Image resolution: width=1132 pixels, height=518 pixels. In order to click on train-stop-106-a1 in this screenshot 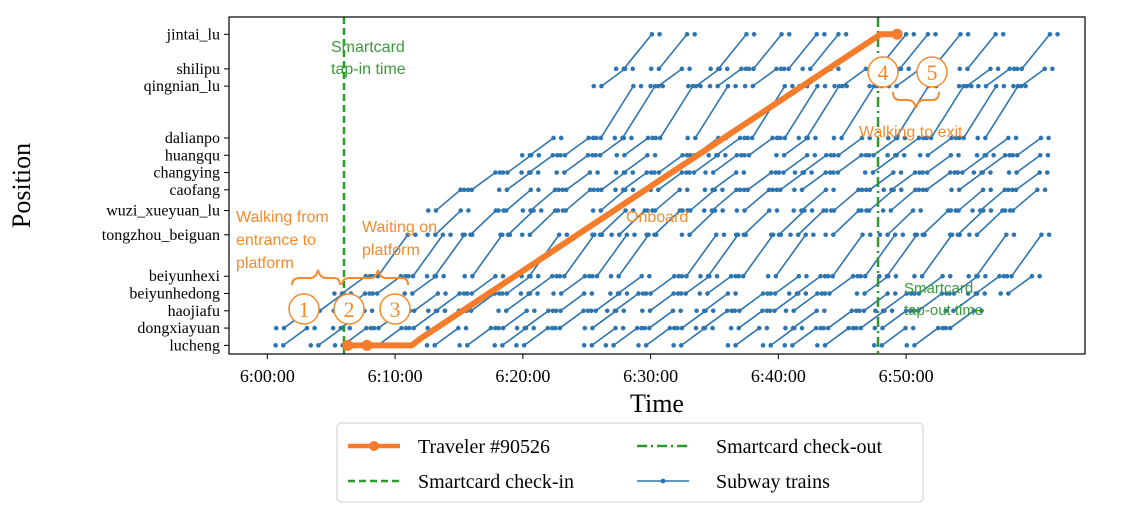, I will do `click(650, 293)`.